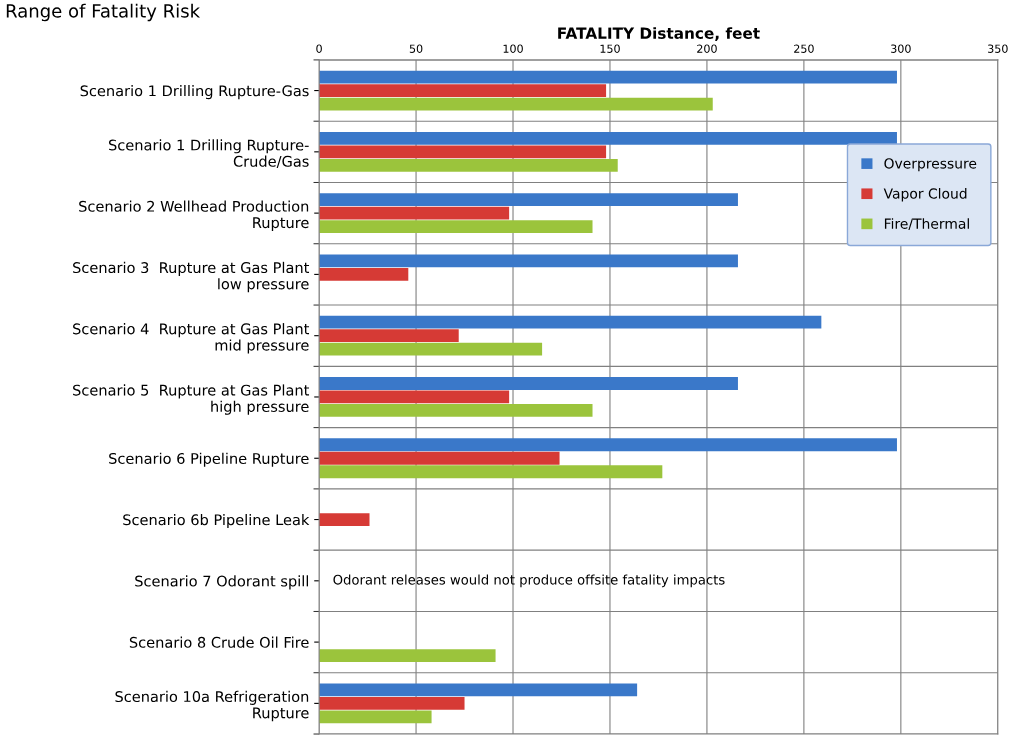 The width and height of the screenshot is (1013, 749). Describe the element at coordinates (194, 92) in the screenshot. I see `y-tick-label: Scenario 1 Drilling Rupture-Gas` at that location.